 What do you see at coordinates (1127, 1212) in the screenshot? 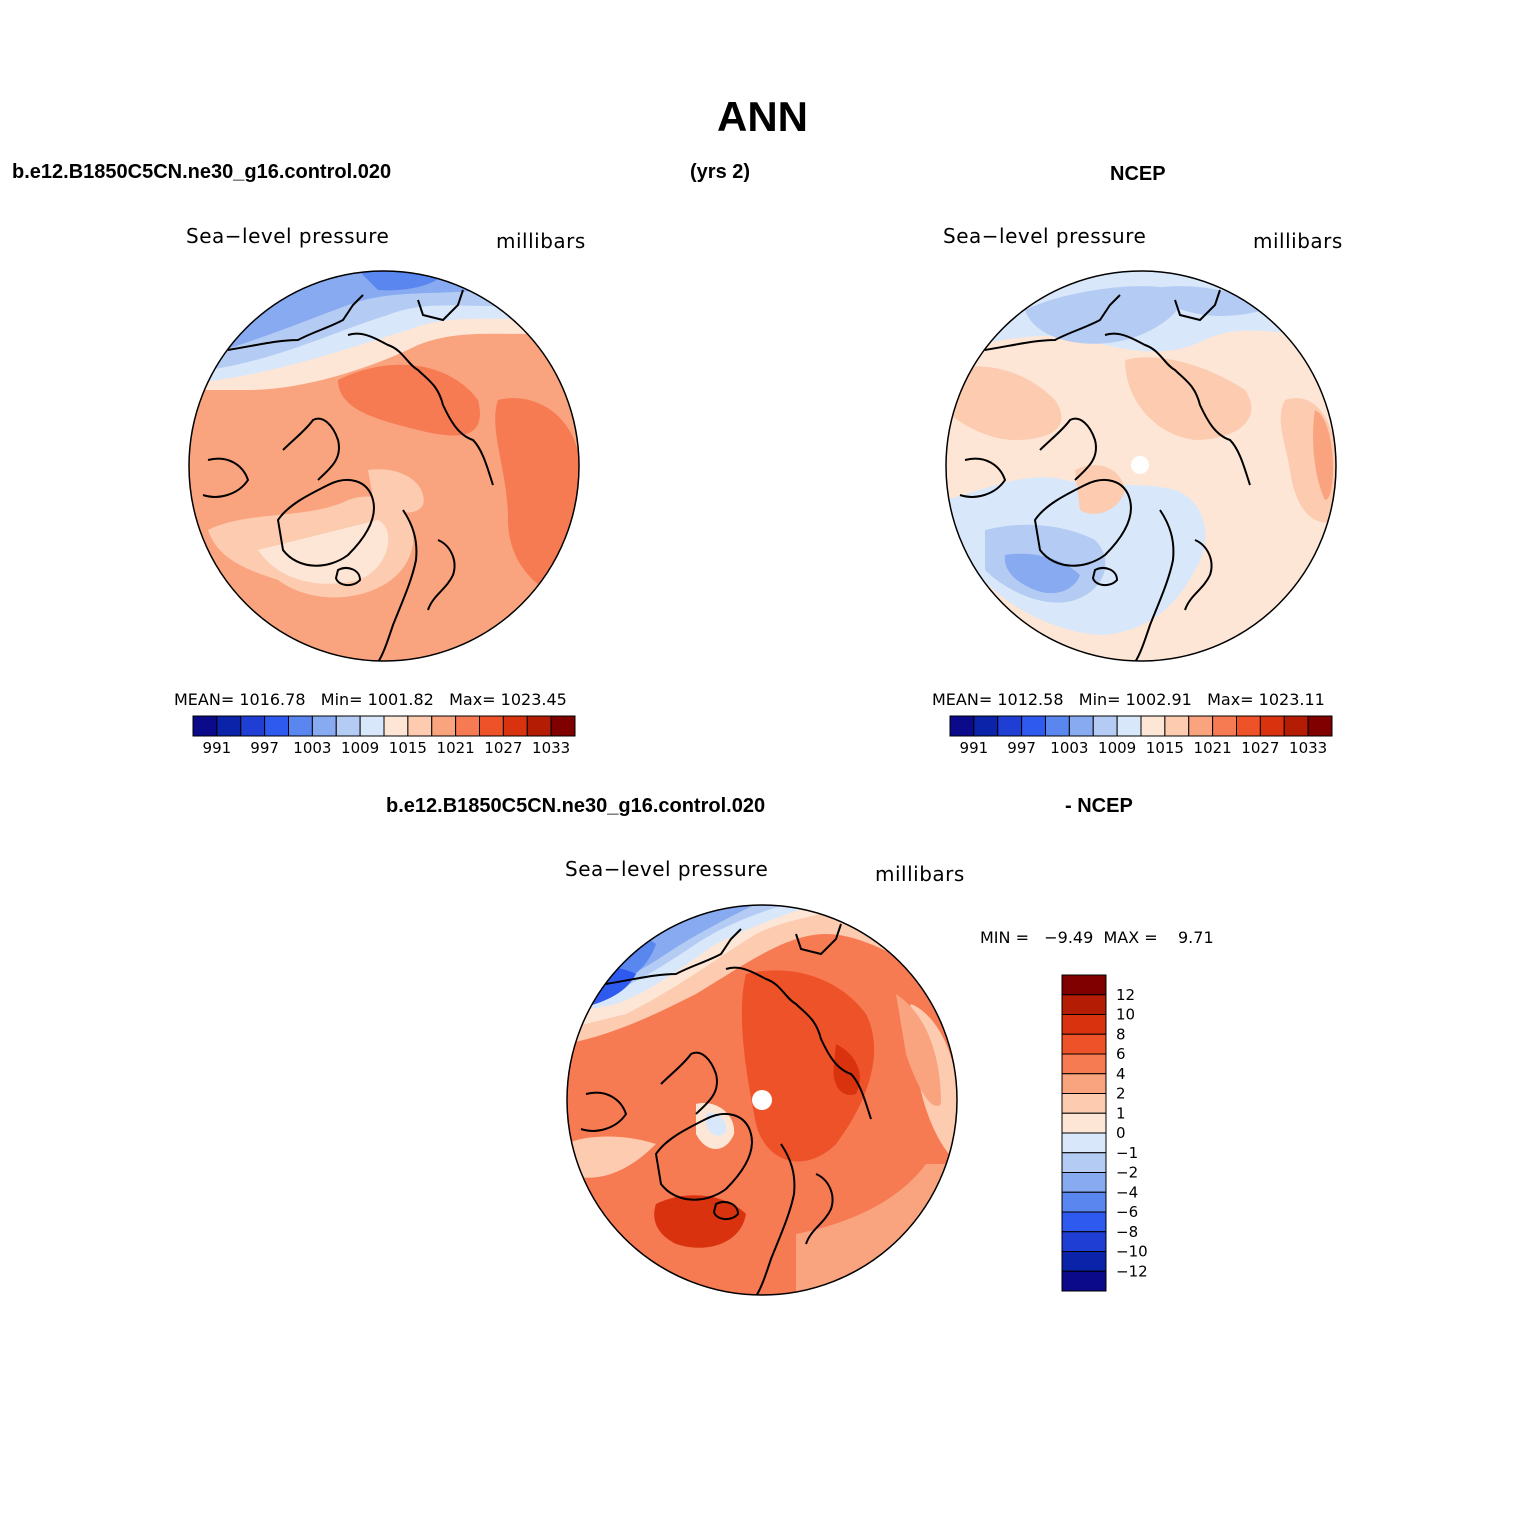
I see `diff-colorbar-tick-label: −6` at bounding box center [1127, 1212].